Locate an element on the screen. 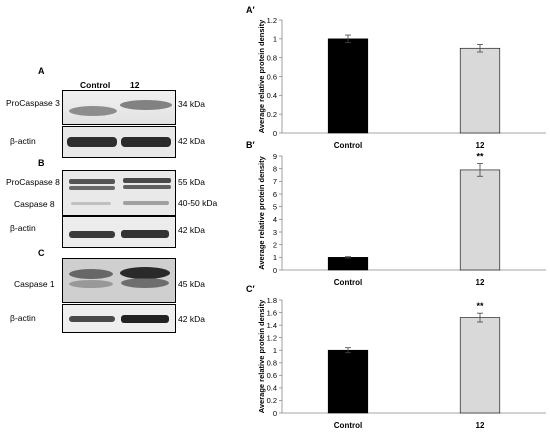 This screenshot has height=438, width=550. chart-panel-letter: A′ is located at coordinates (250, 10).